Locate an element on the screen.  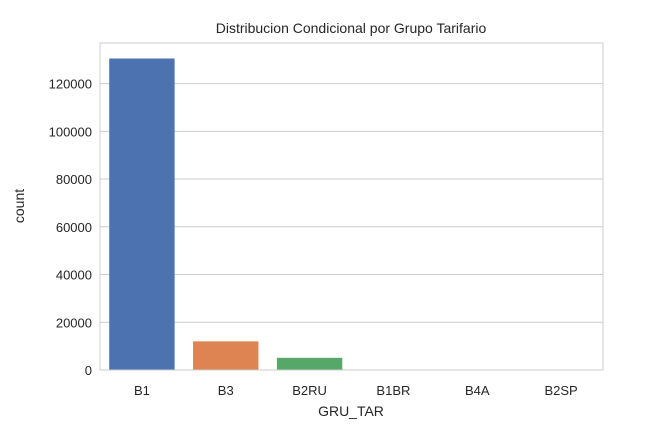
x-tick-labels: B1 B3 B2RU B1BR B4A B2SP is located at coordinates (356, 390).